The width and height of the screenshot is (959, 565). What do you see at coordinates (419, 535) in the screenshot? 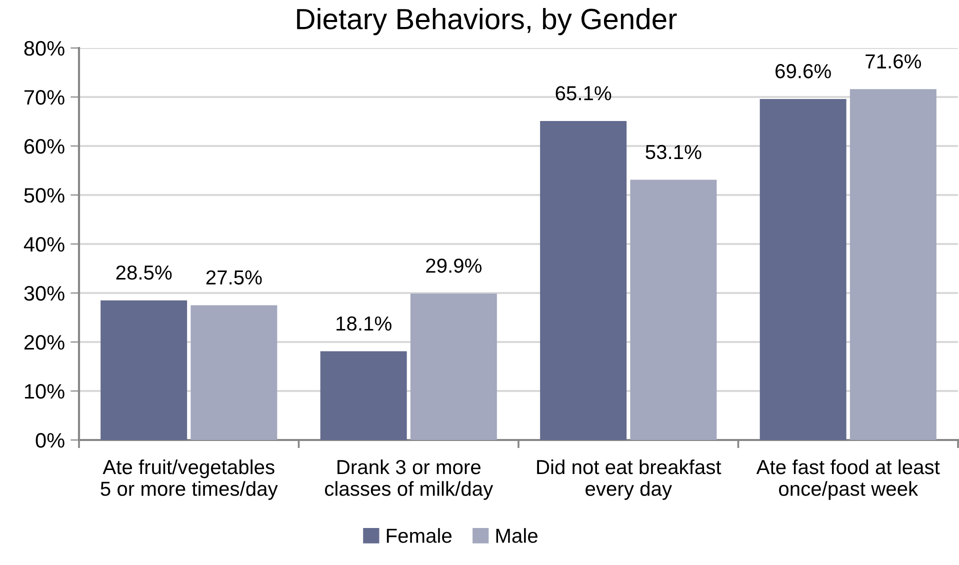
I see `legend-label: Female` at bounding box center [419, 535].